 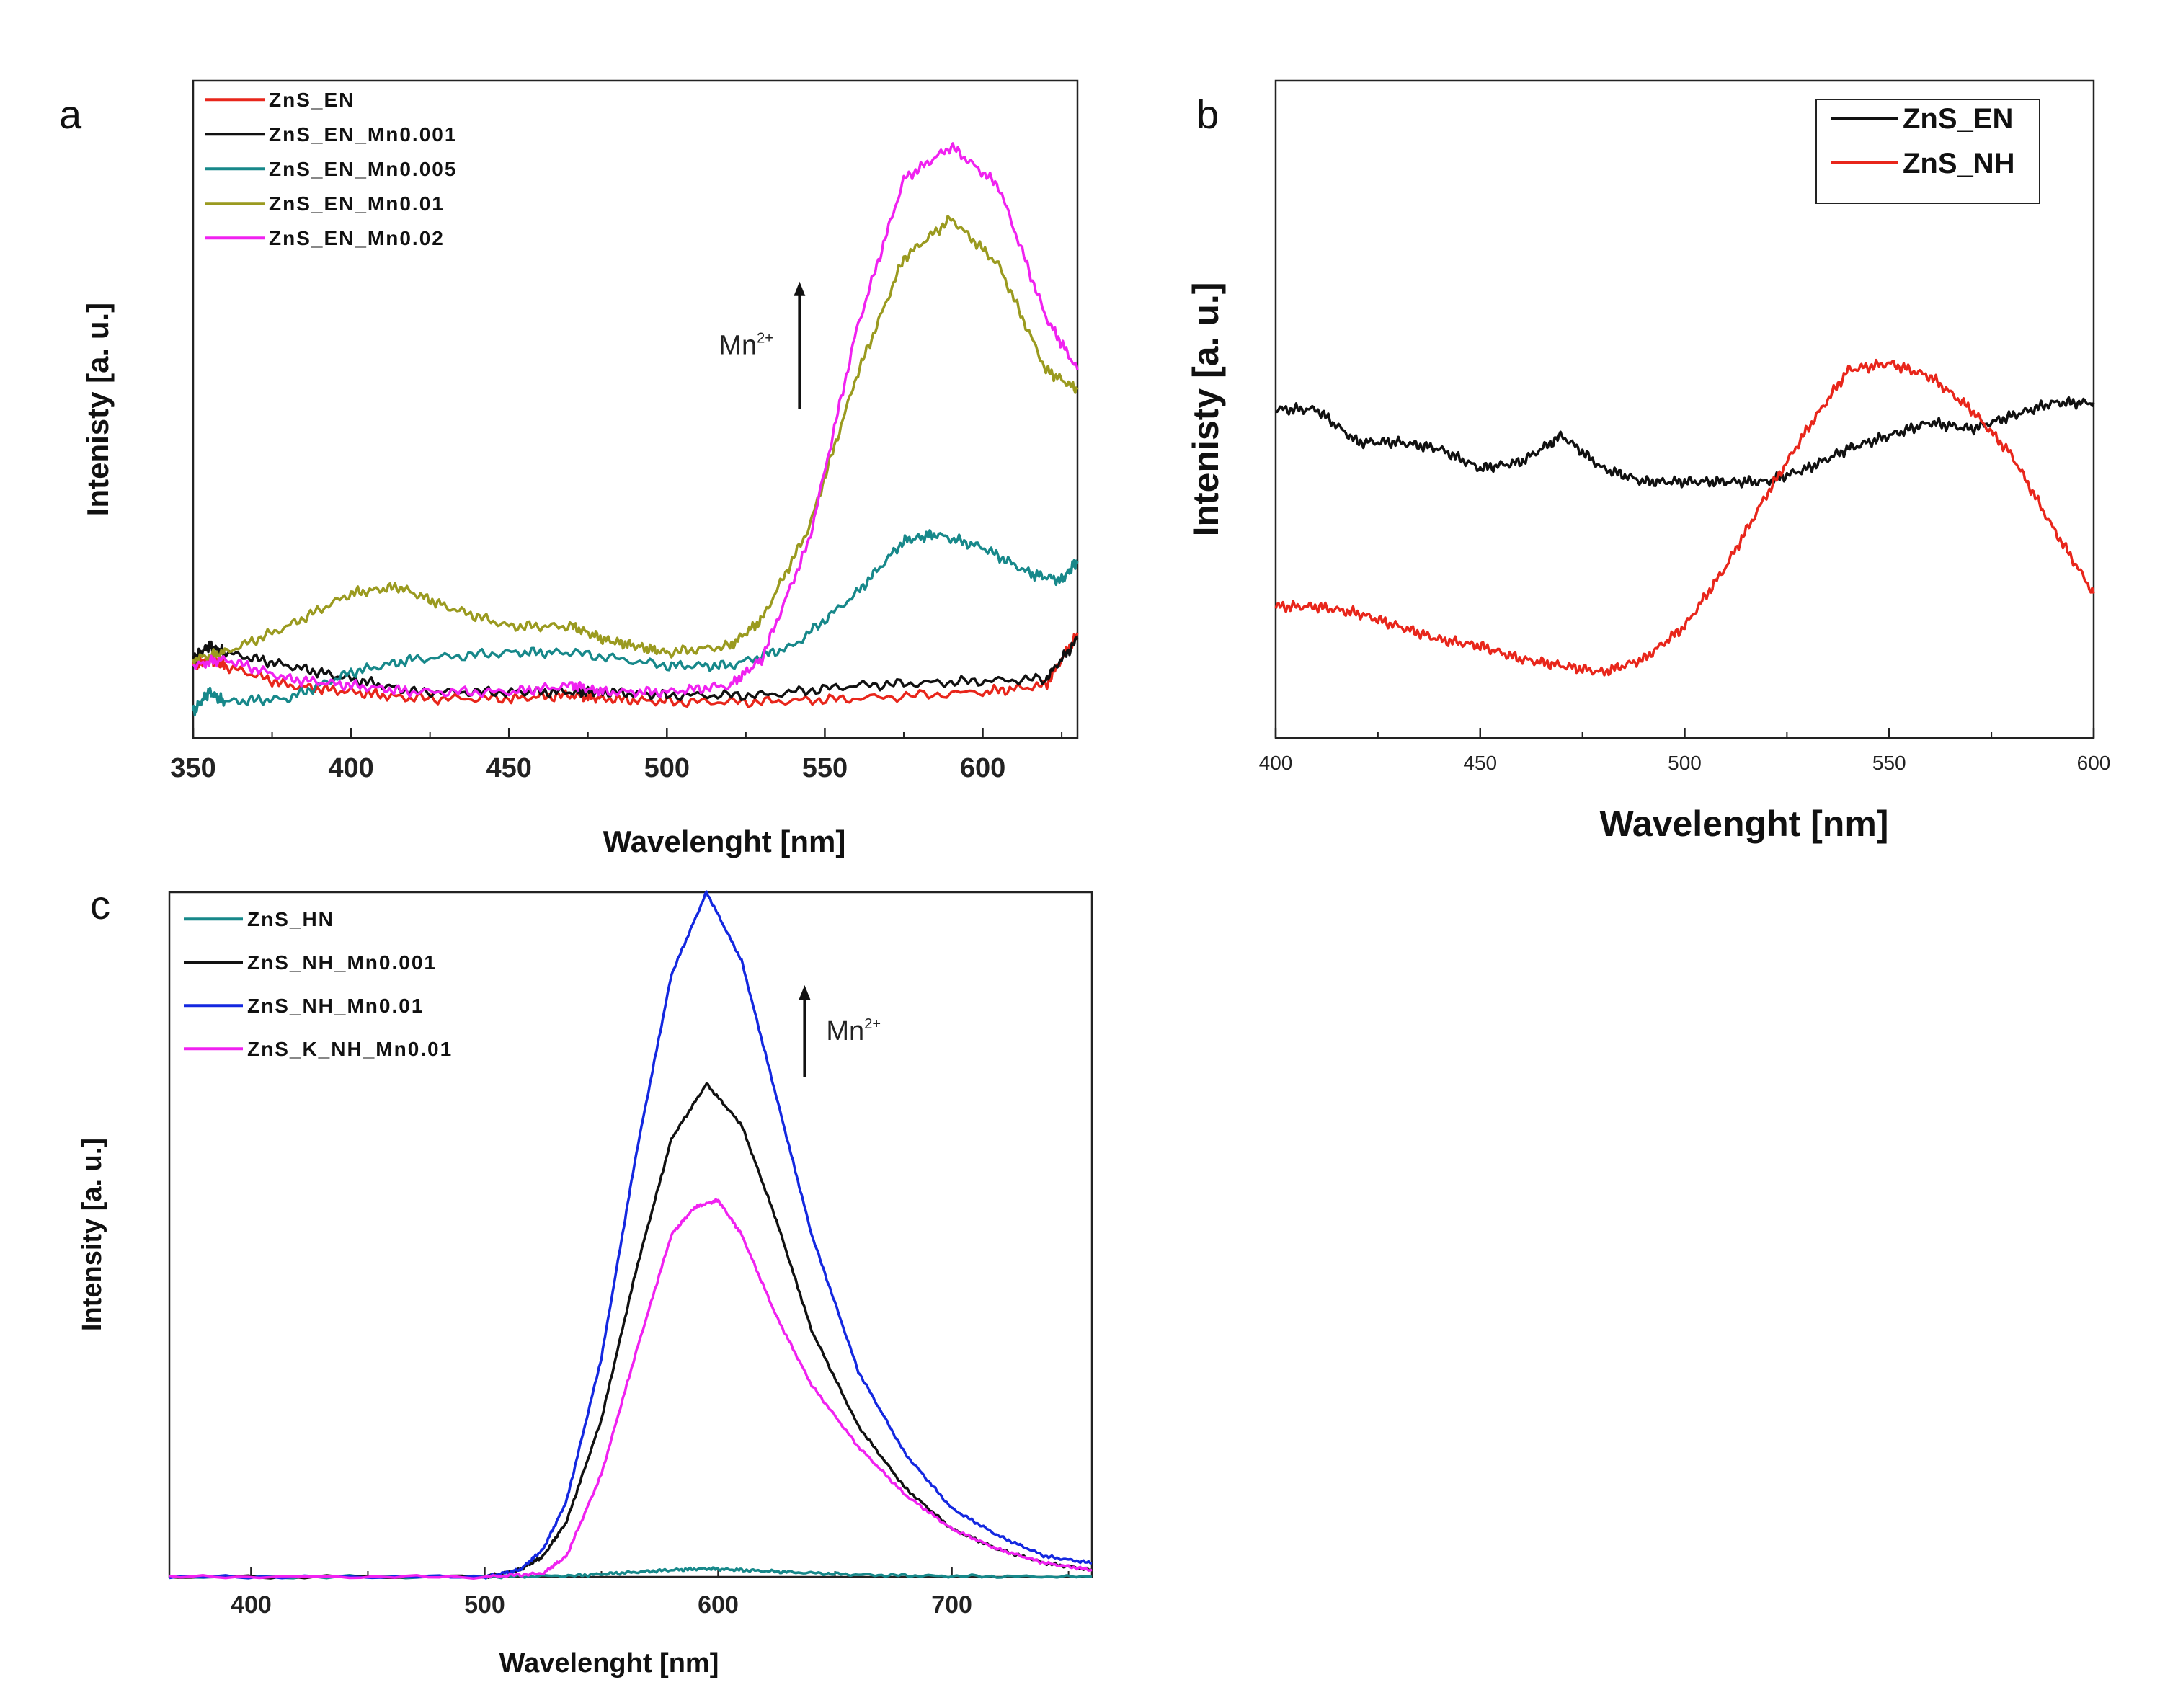 What do you see at coordinates (1207, 115) in the screenshot?
I see `panel-letter: b` at bounding box center [1207, 115].